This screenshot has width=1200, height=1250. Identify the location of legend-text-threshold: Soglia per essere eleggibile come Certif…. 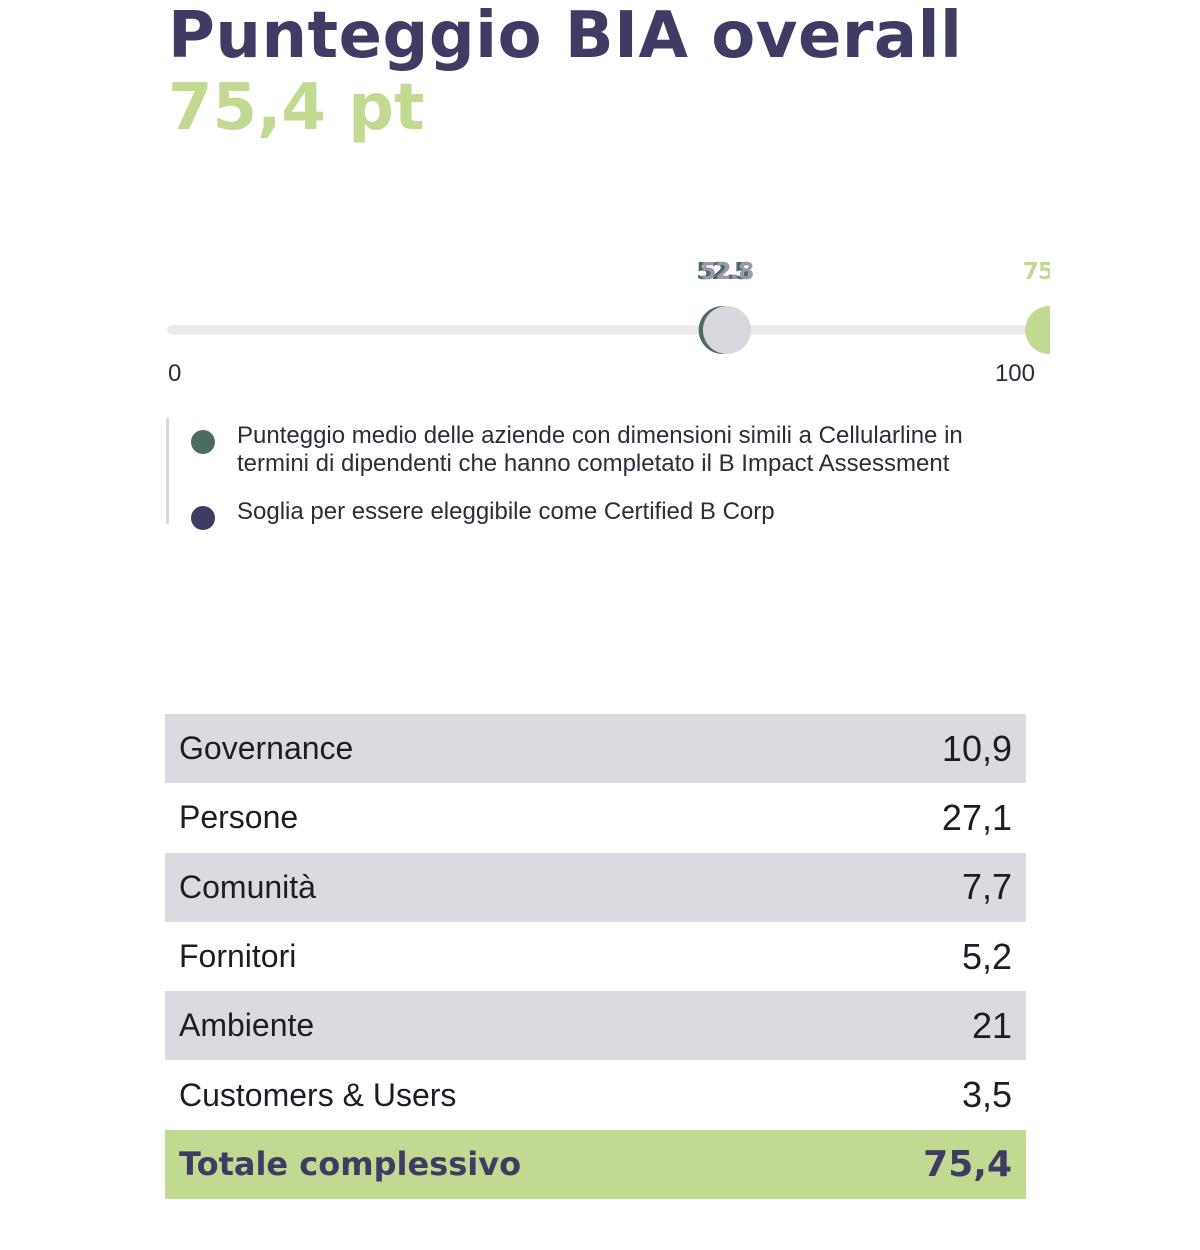
(506, 511).